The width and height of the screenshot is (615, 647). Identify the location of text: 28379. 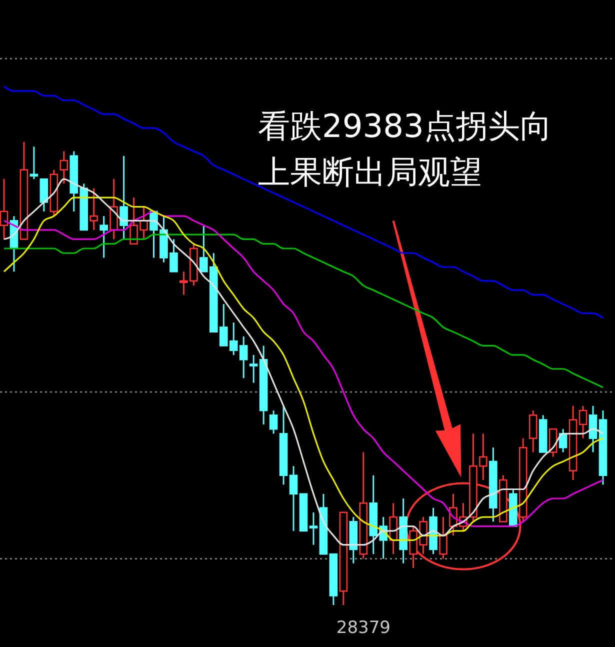
(363, 628).